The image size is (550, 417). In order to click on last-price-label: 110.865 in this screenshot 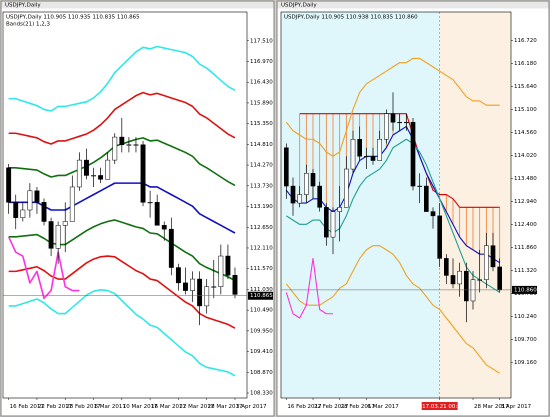, I will do `click(261, 296)`.